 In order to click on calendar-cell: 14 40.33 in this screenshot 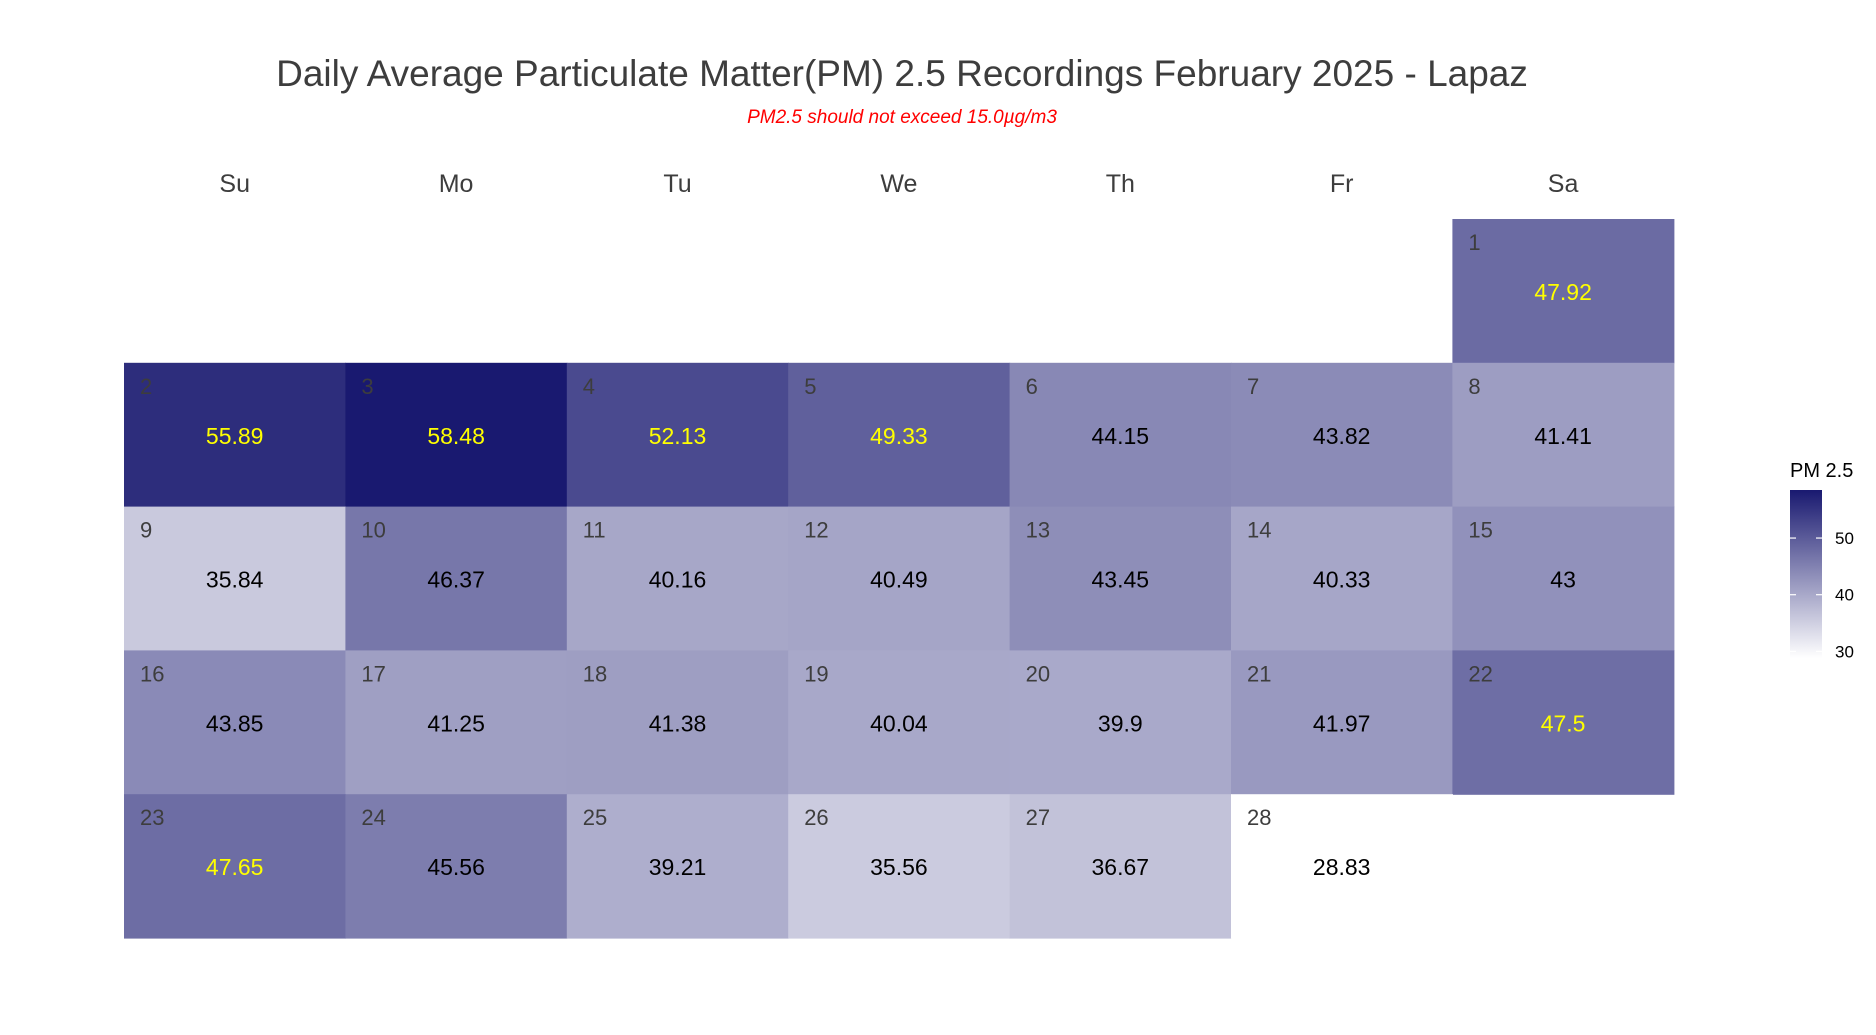, I will do `click(1342, 578)`.